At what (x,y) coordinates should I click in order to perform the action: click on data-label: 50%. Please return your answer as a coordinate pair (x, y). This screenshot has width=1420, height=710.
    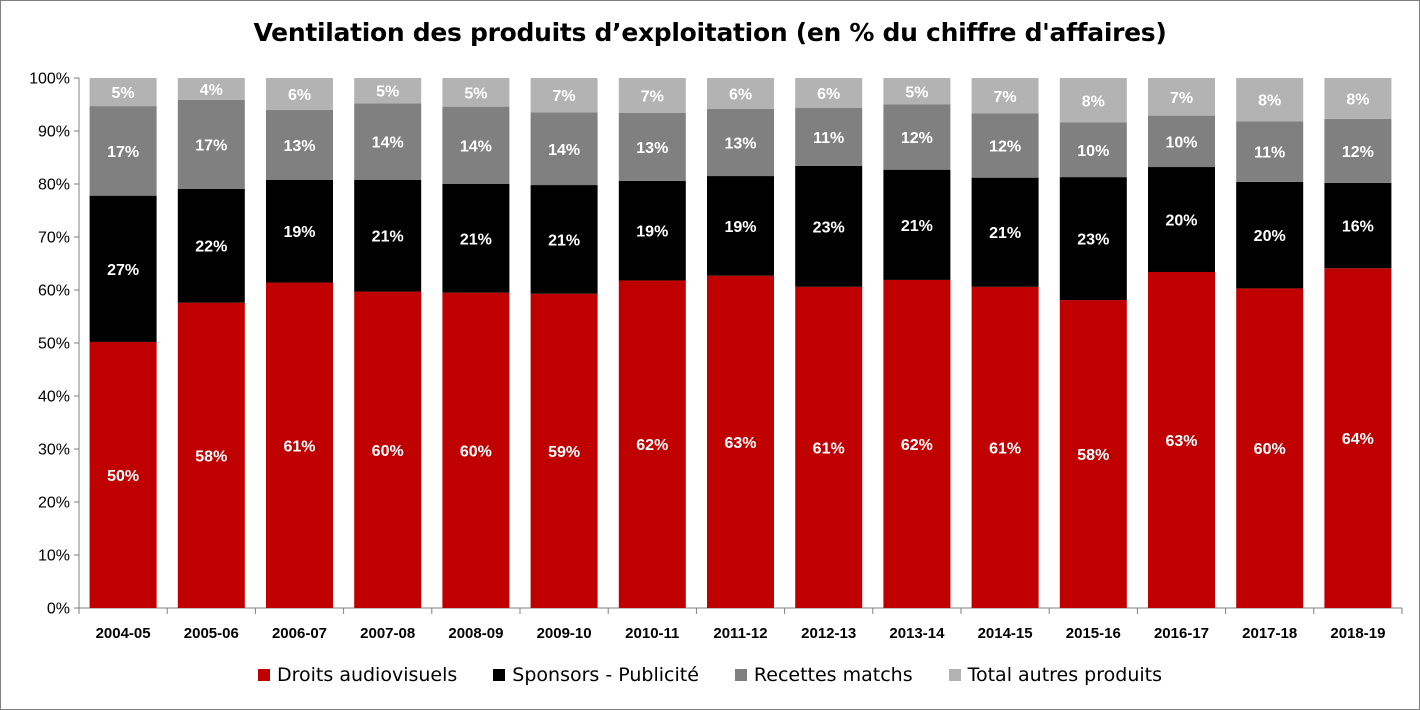
    Looking at the image, I should click on (123, 476).